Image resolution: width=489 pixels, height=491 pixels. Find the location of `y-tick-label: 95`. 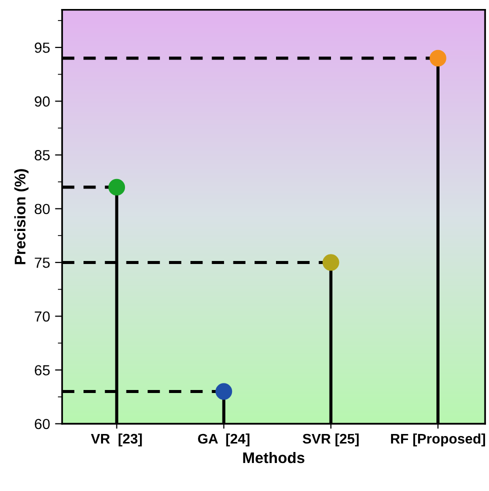

y-tick-label: 95 is located at coordinates (42, 47).